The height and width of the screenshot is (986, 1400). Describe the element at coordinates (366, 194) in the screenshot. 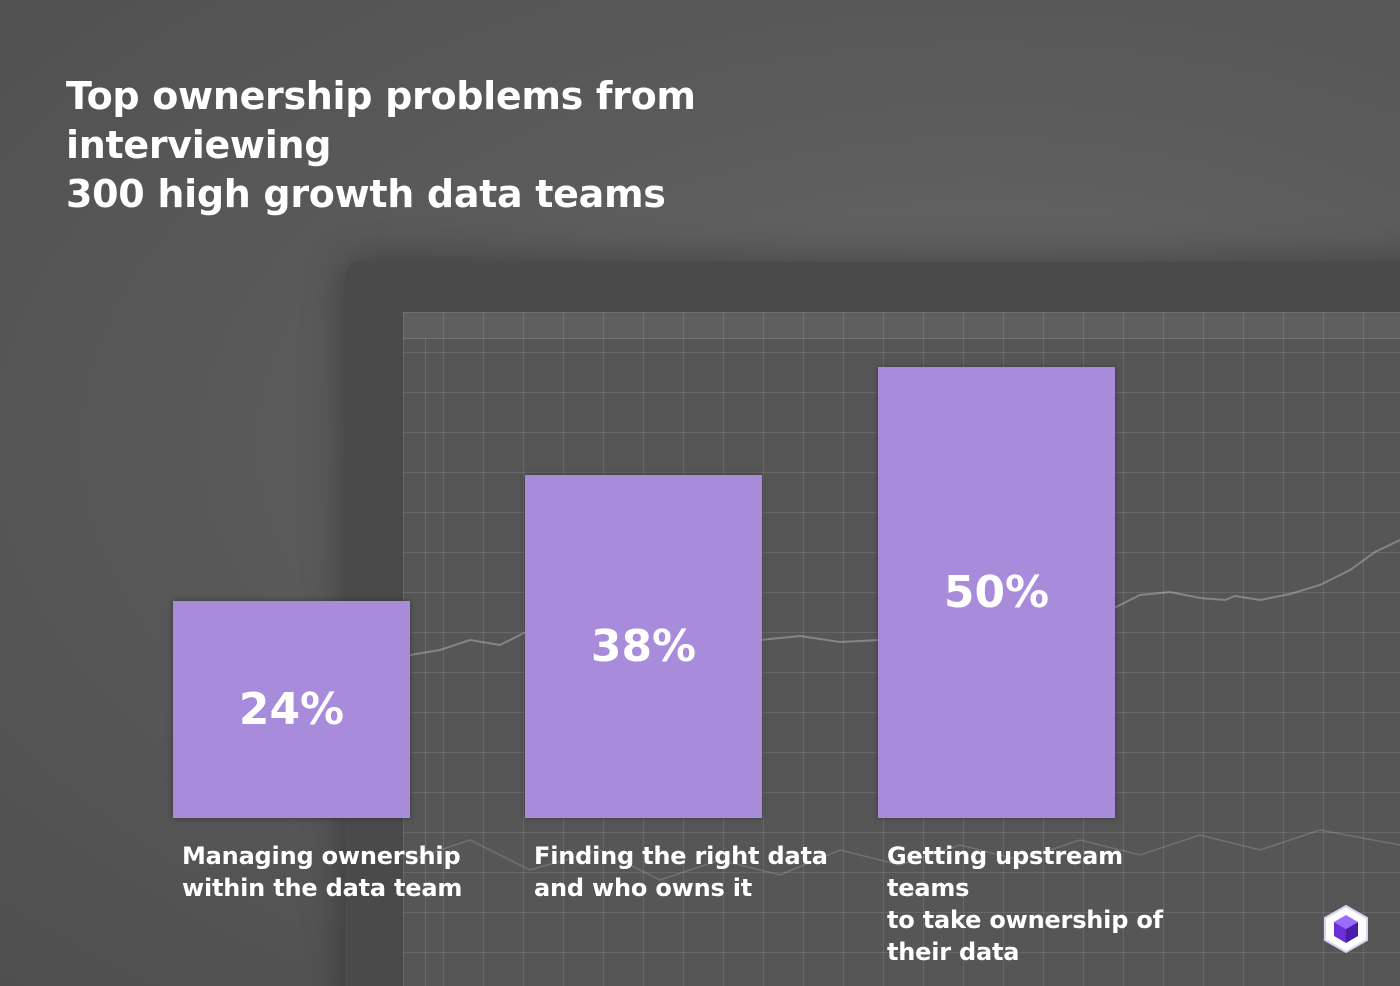

I see `chart-title-line-2: 300 high growth data teams` at that location.